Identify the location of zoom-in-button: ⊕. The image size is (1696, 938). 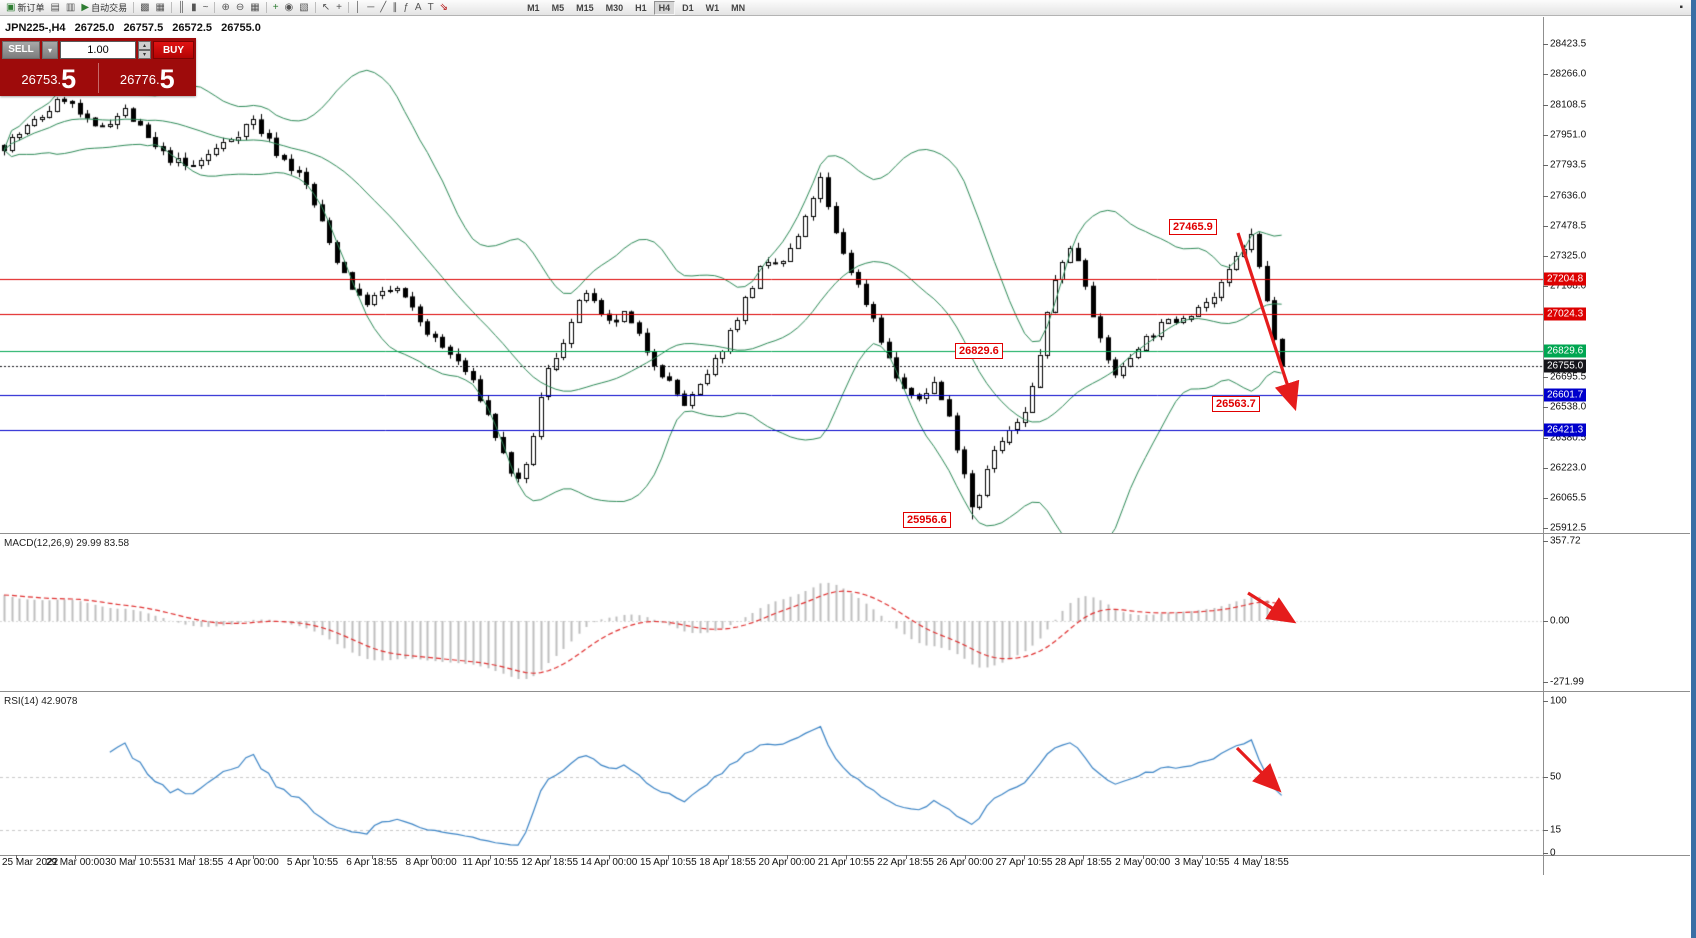
(225, 8).